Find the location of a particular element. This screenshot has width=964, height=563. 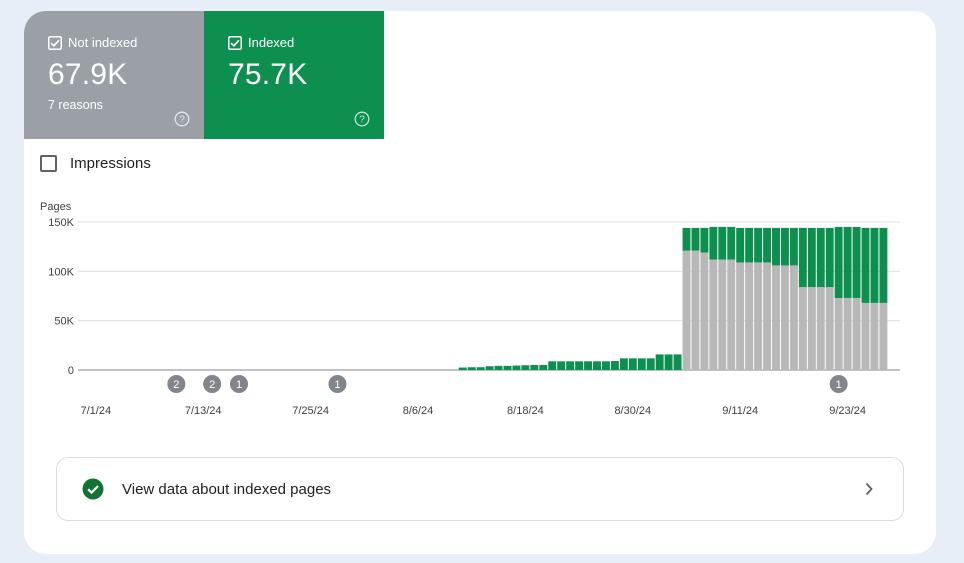

not-indexed-tile: Not indexed 67.9K 7 reasons ? is located at coordinates (114, 75).